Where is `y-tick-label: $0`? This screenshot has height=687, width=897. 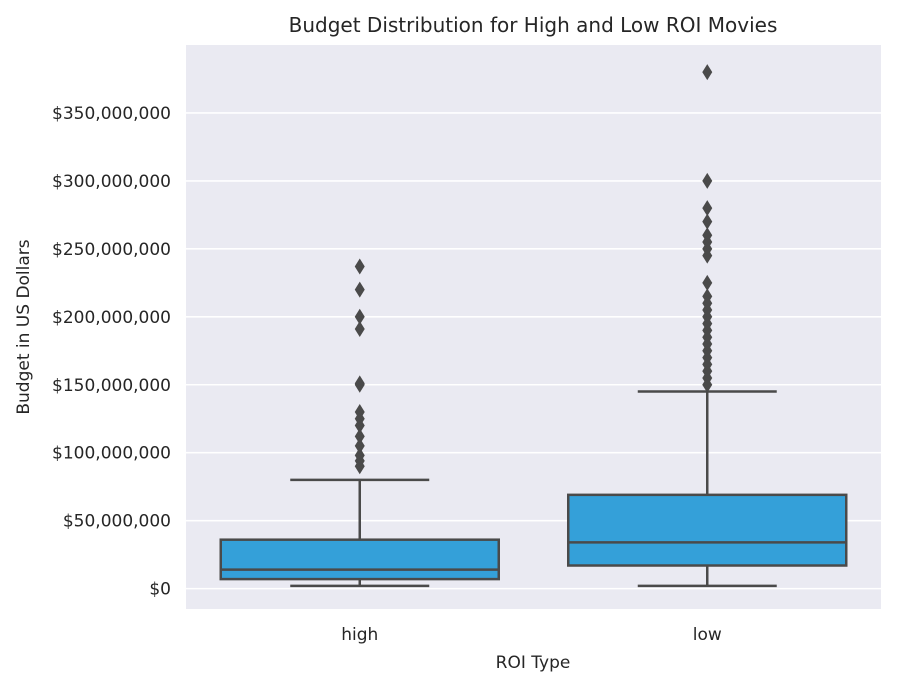 y-tick-label: $0 is located at coordinates (160, 590).